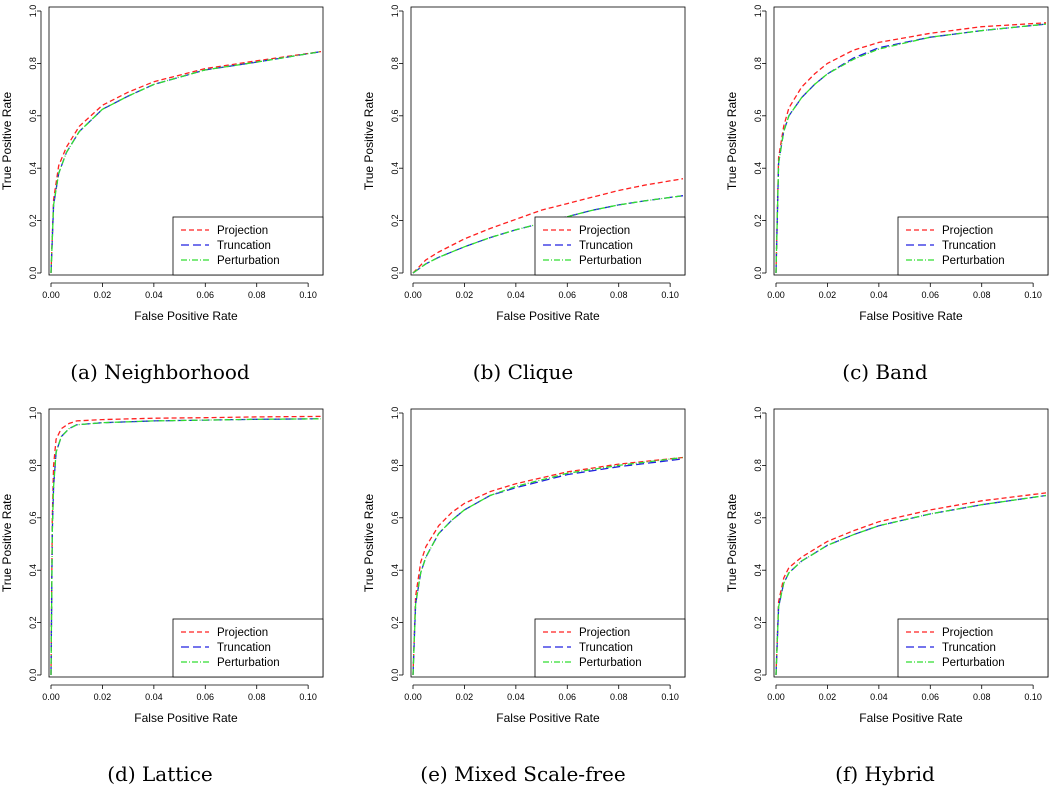  I want to click on x-tick-label-hybrid-0: 0.00, so click(776, 697).